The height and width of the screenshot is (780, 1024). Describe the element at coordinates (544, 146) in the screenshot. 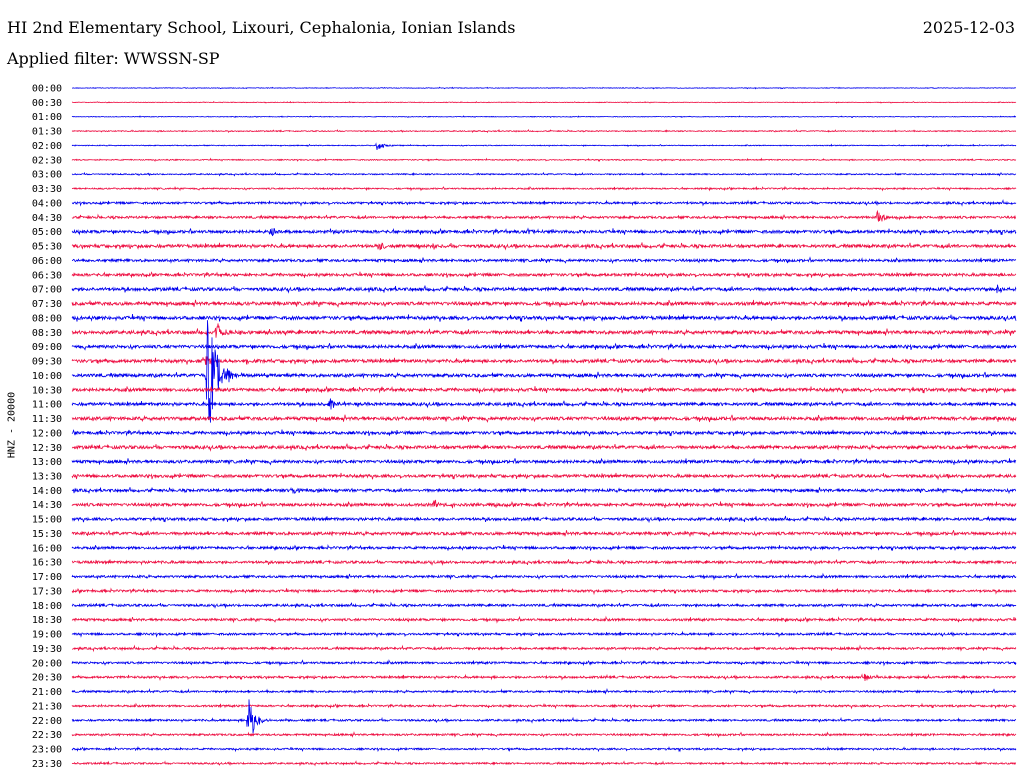

I see `trace-row-02:00` at that location.